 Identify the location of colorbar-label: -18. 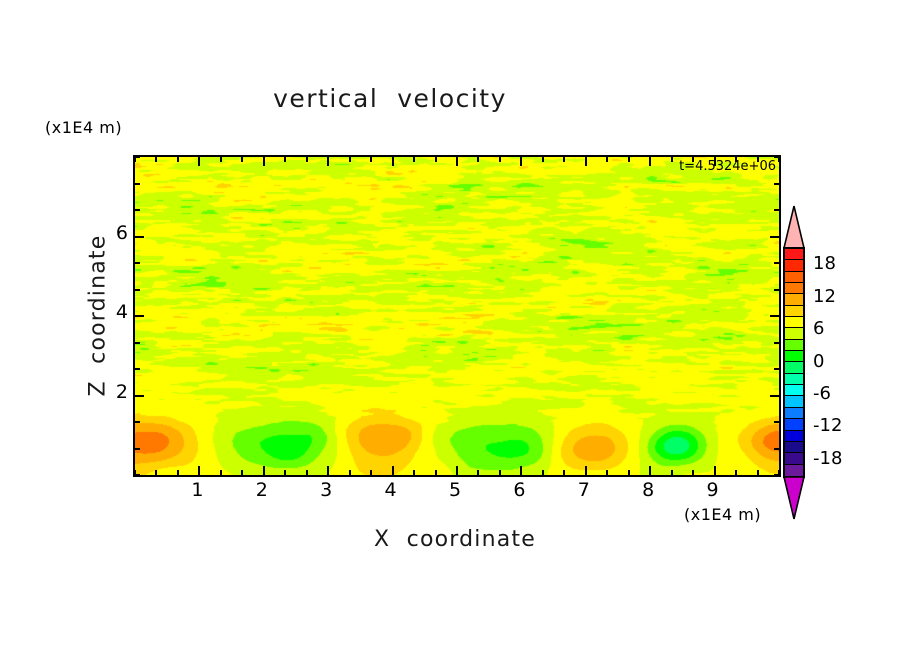
(828, 458).